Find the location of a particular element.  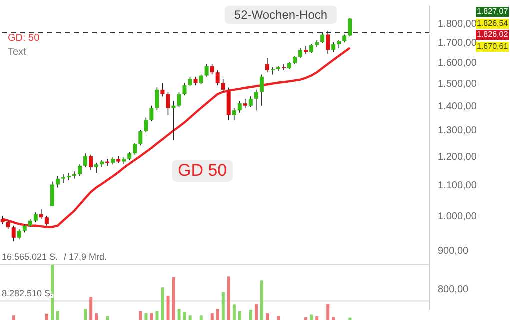

y-tick-label: 1.400,00 is located at coordinates (458, 106).